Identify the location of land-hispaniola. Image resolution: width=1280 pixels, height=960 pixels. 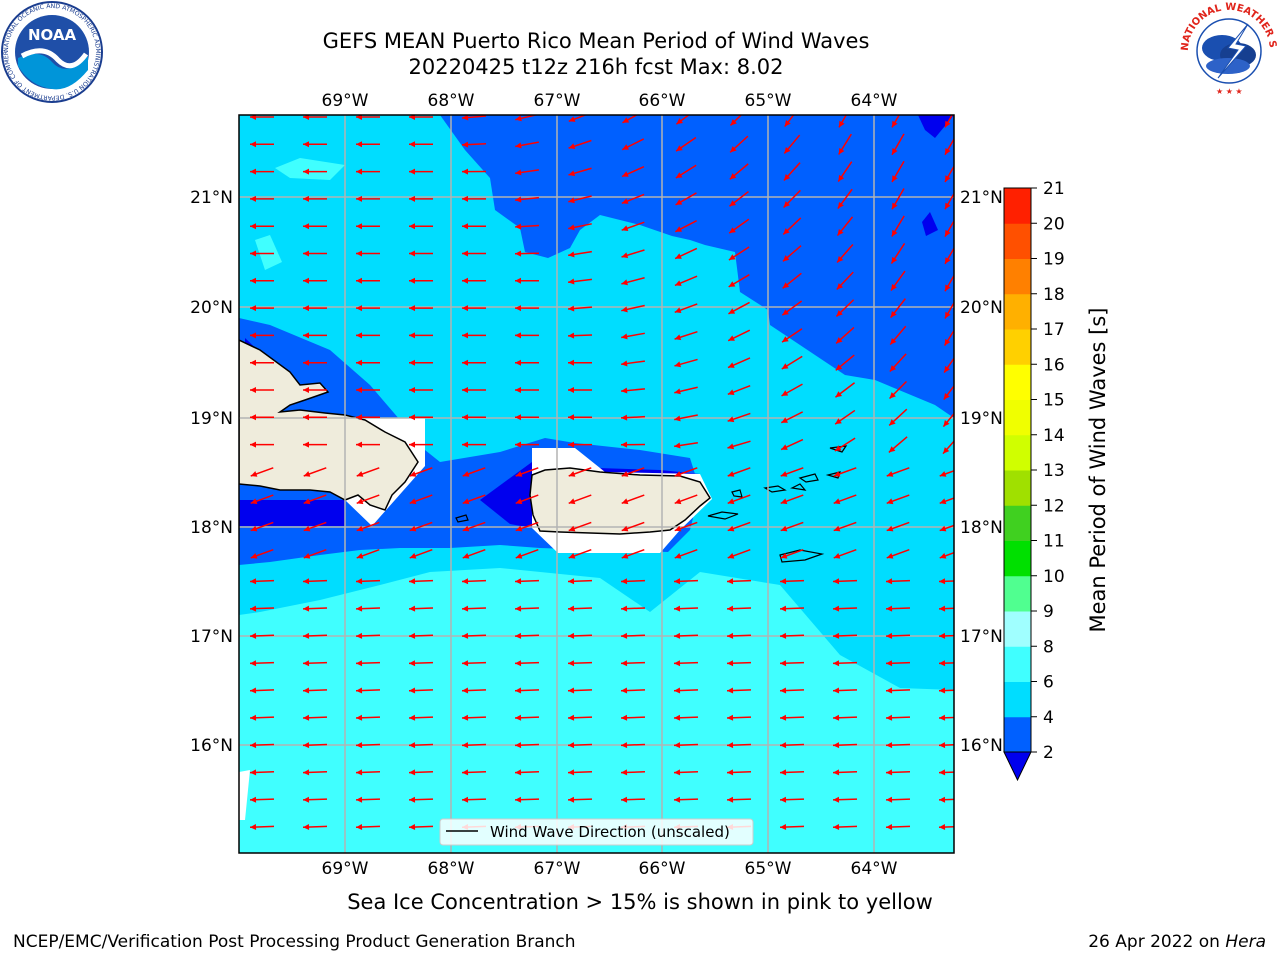
(329, 425).